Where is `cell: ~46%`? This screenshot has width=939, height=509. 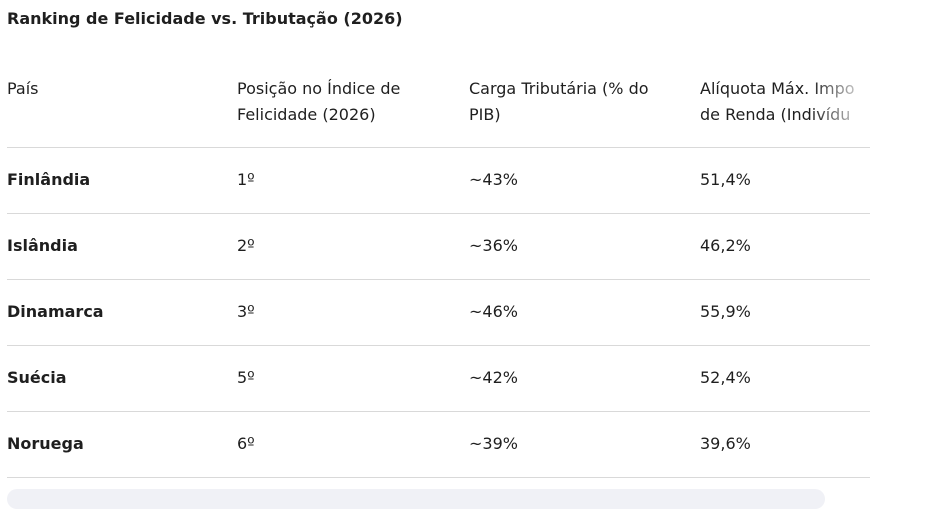
cell: ~46% is located at coordinates (493, 311).